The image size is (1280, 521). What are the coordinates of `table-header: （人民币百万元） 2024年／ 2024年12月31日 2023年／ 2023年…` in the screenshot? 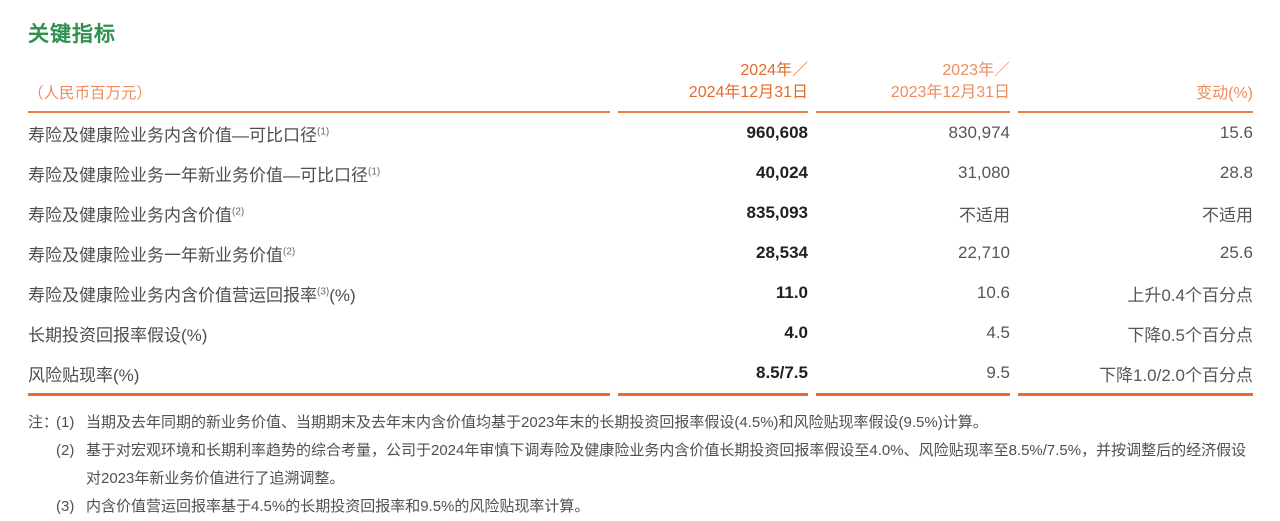 It's located at (640, 87).